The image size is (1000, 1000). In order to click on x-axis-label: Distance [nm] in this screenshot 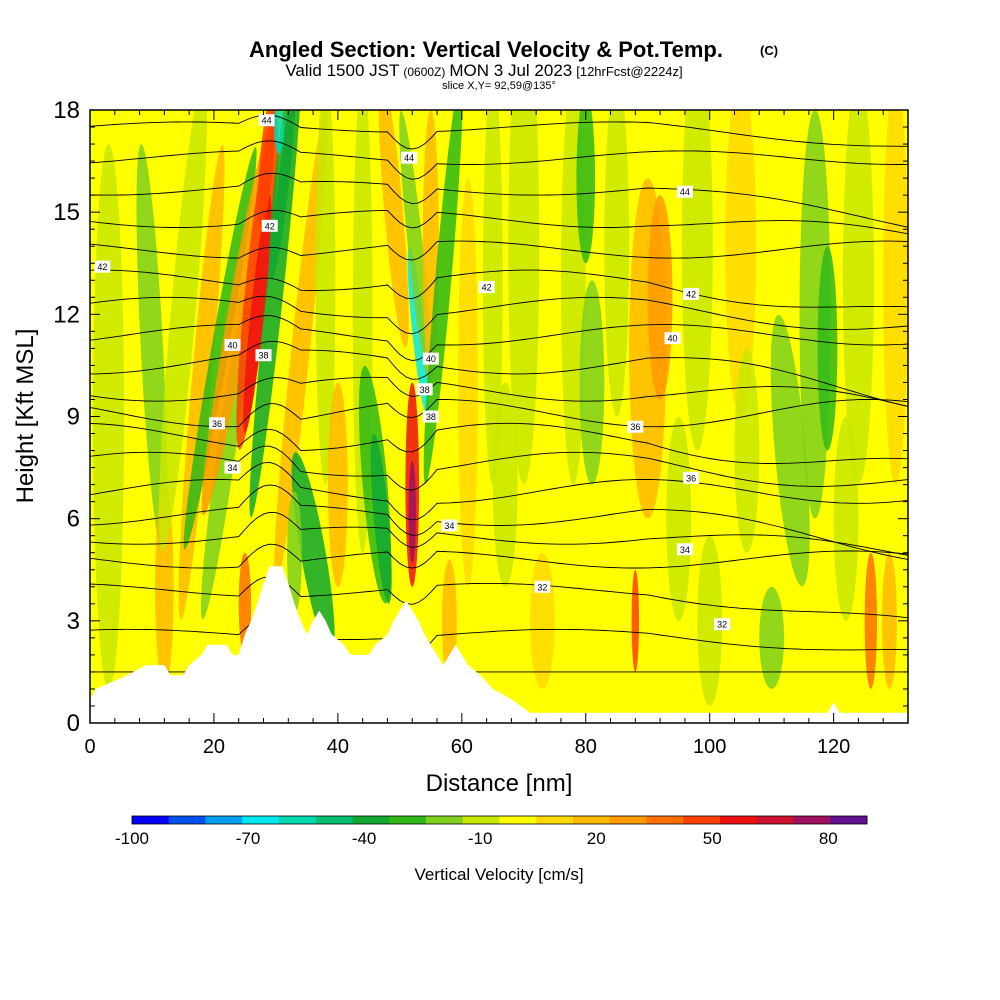, I will do `click(499, 783)`.